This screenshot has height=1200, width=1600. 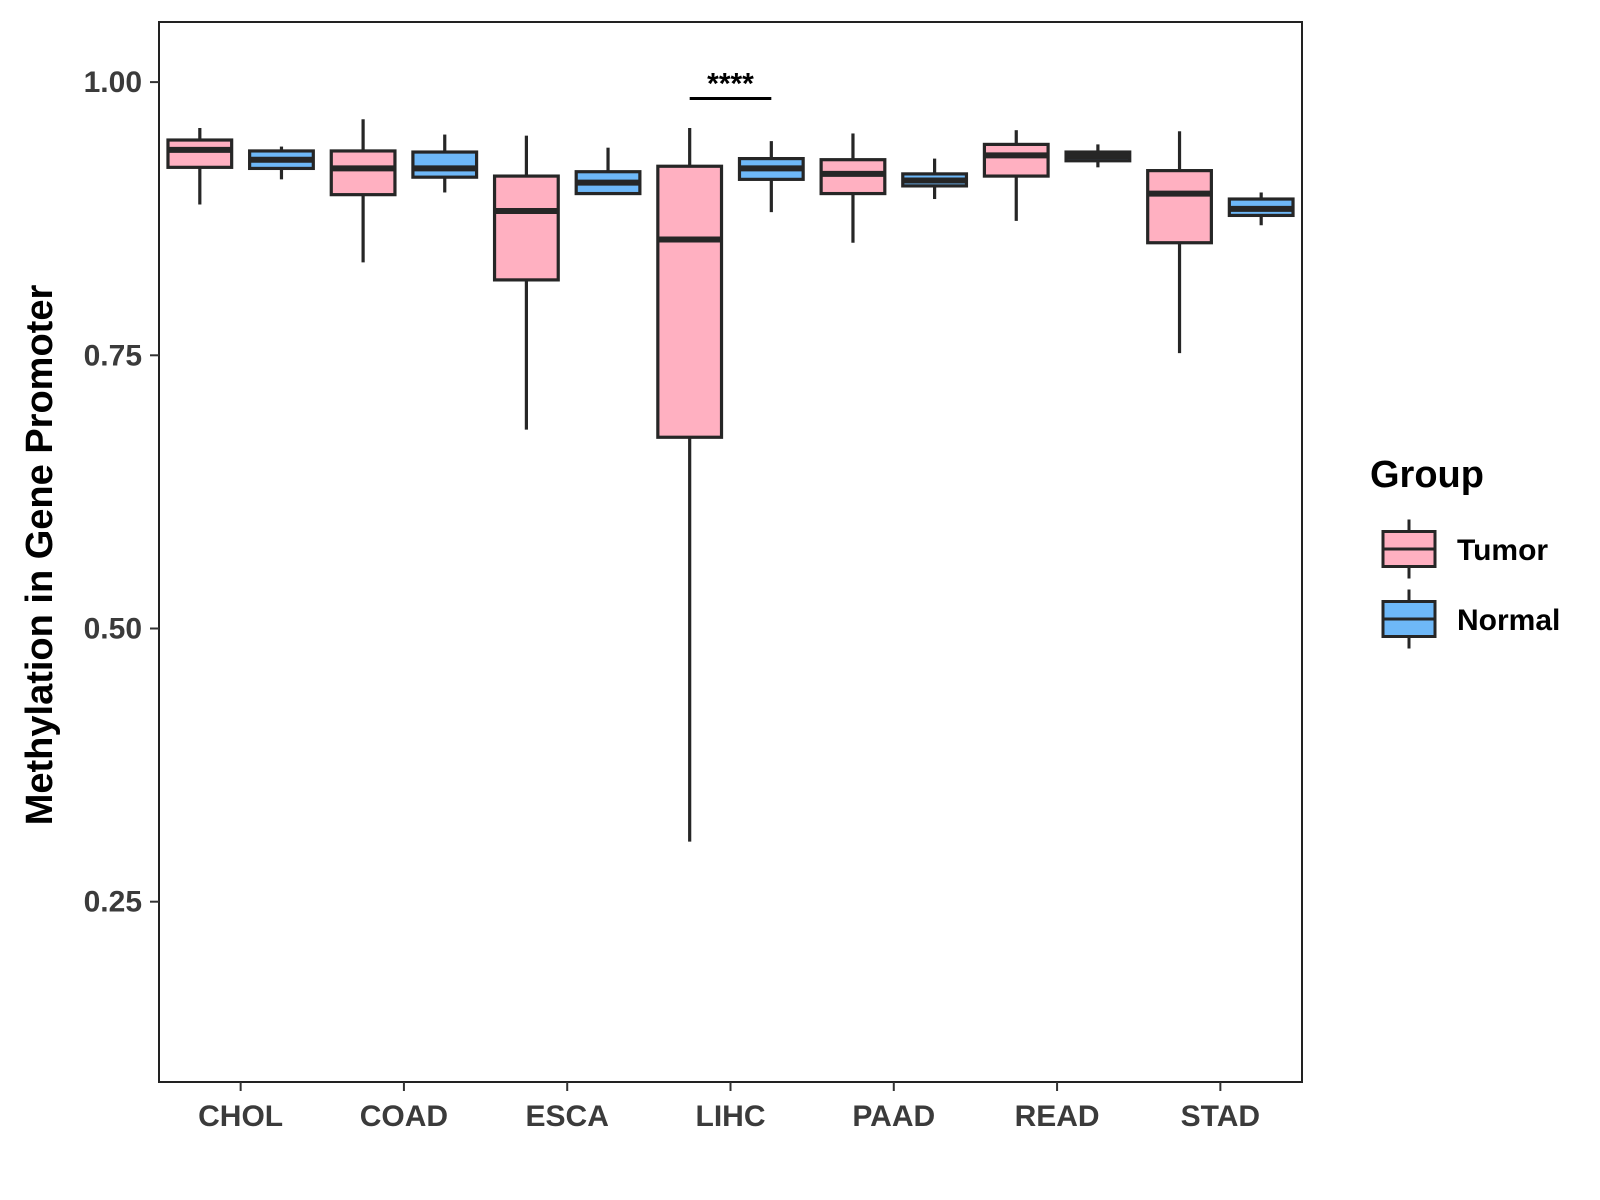 What do you see at coordinates (1261, 209) in the screenshot?
I see `box-normal-stad` at bounding box center [1261, 209].